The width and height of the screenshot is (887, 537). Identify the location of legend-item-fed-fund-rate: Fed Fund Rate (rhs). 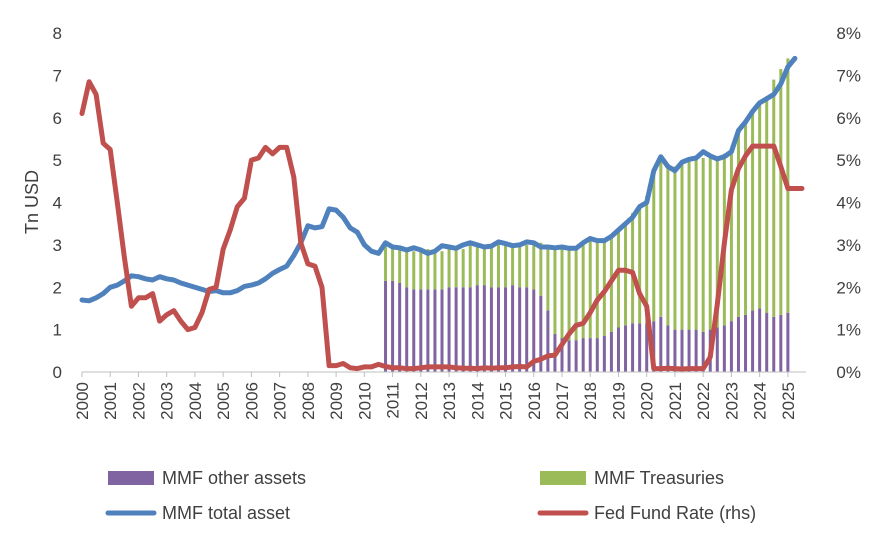
(646, 513).